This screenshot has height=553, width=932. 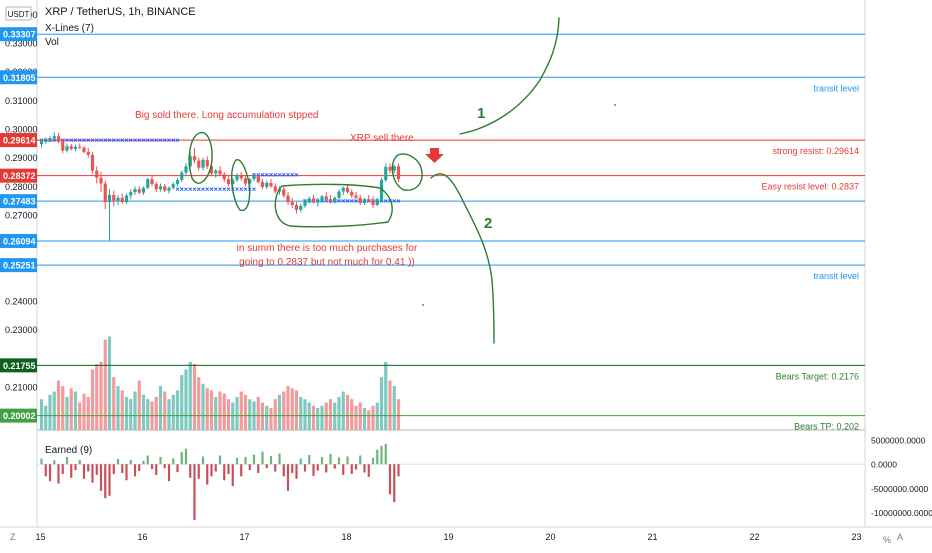 What do you see at coordinates (18, 13) in the screenshot?
I see `currency-badge: USDT` at bounding box center [18, 13].